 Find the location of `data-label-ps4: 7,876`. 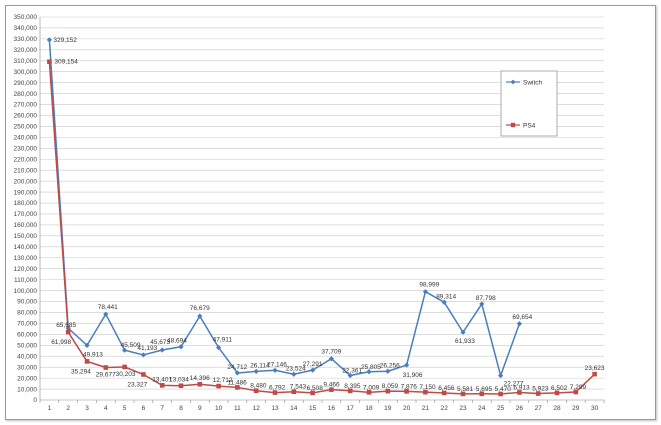

data-label-ps4: 7,876 is located at coordinates (409, 386).